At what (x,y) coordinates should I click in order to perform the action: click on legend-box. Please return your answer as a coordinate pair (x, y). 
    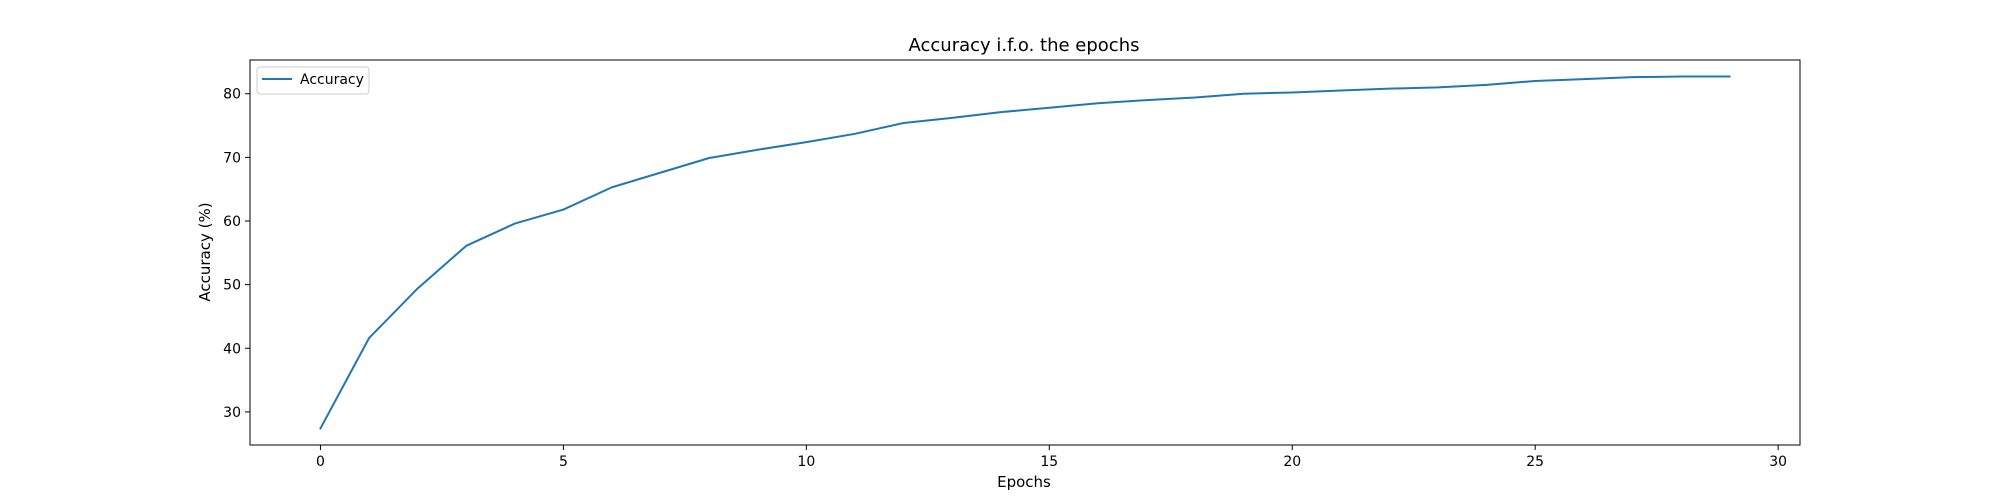
    Looking at the image, I should click on (313, 80).